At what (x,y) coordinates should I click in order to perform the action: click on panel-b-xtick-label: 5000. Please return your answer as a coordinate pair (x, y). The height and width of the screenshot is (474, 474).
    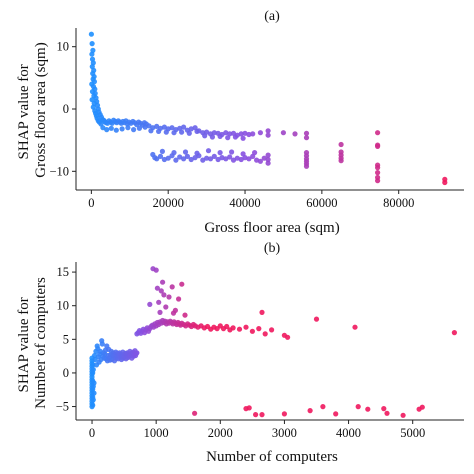
    Looking at the image, I should click on (412, 433).